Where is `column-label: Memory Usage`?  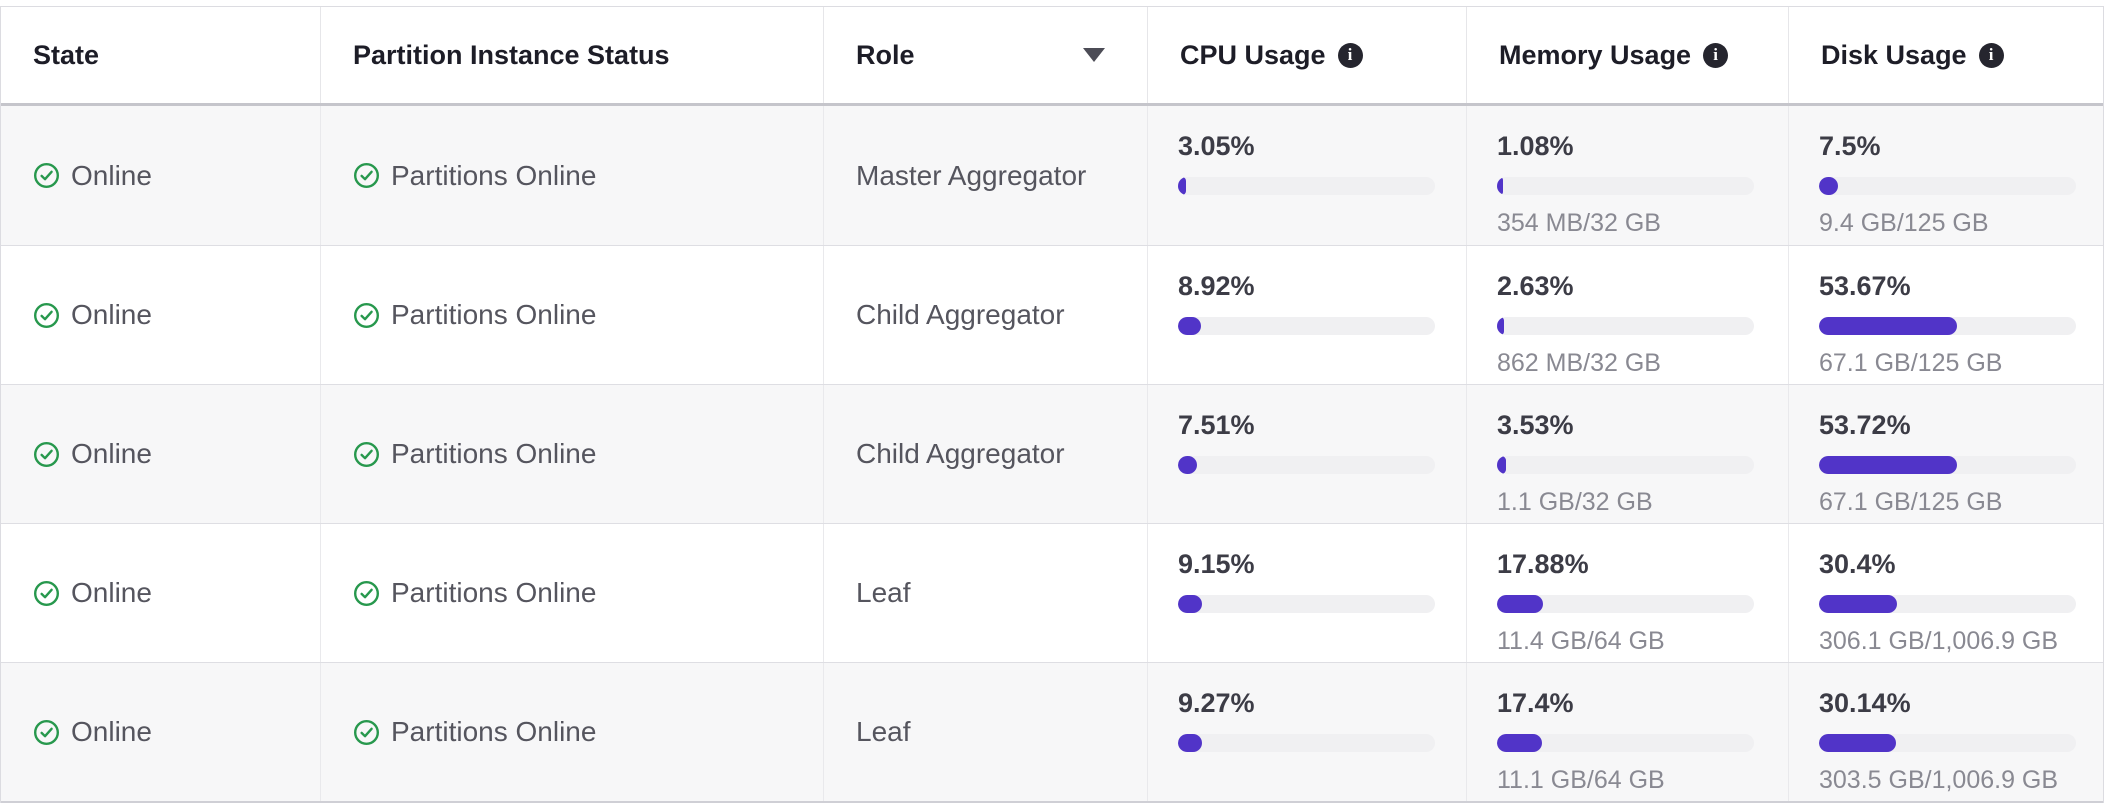 column-label: Memory Usage is located at coordinates (1595, 54).